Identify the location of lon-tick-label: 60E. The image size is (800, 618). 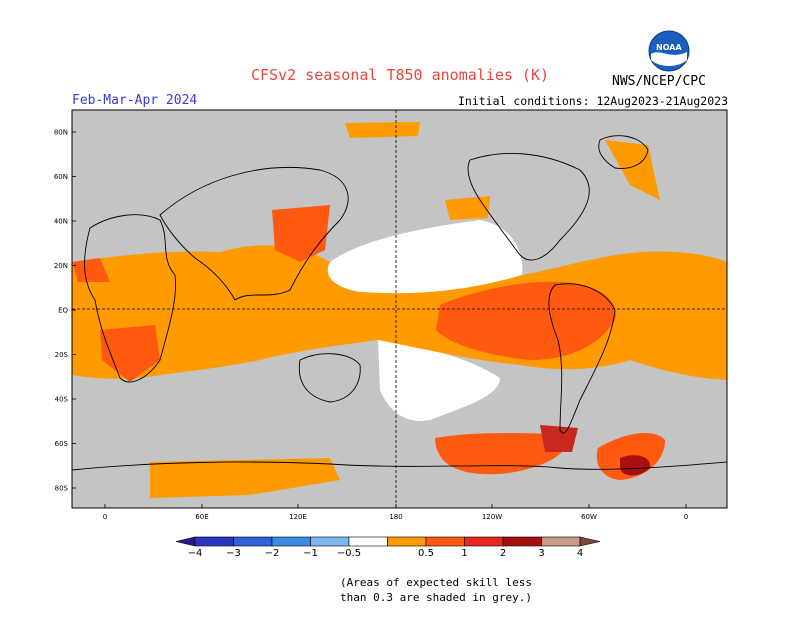
(201, 517).